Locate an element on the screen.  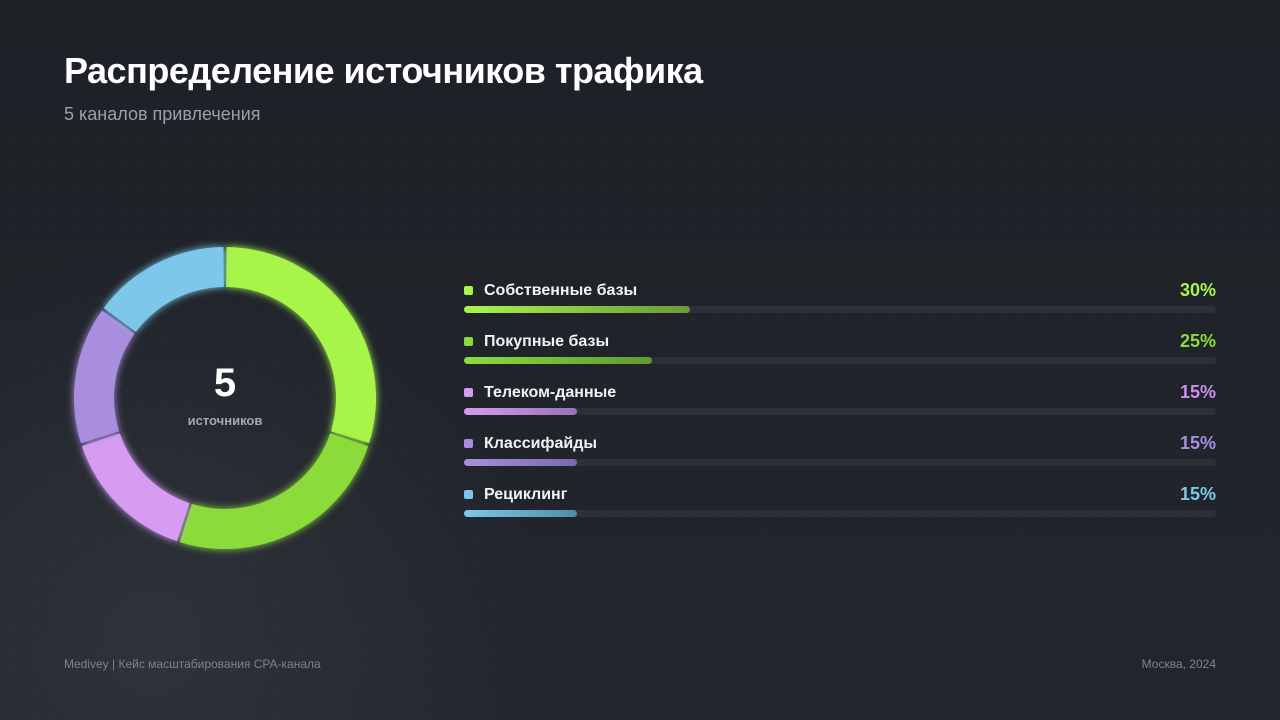
footer-right: Москва, 2024 is located at coordinates (1178, 664).